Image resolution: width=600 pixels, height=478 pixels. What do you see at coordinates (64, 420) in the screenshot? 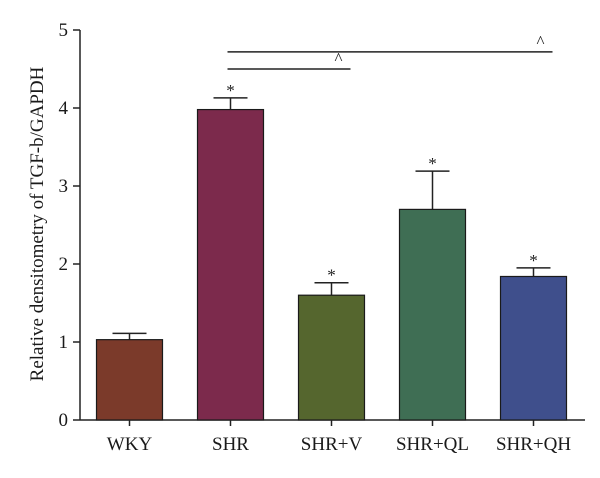
I see `y-tick-label: 0` at bounding box center [64, 420].